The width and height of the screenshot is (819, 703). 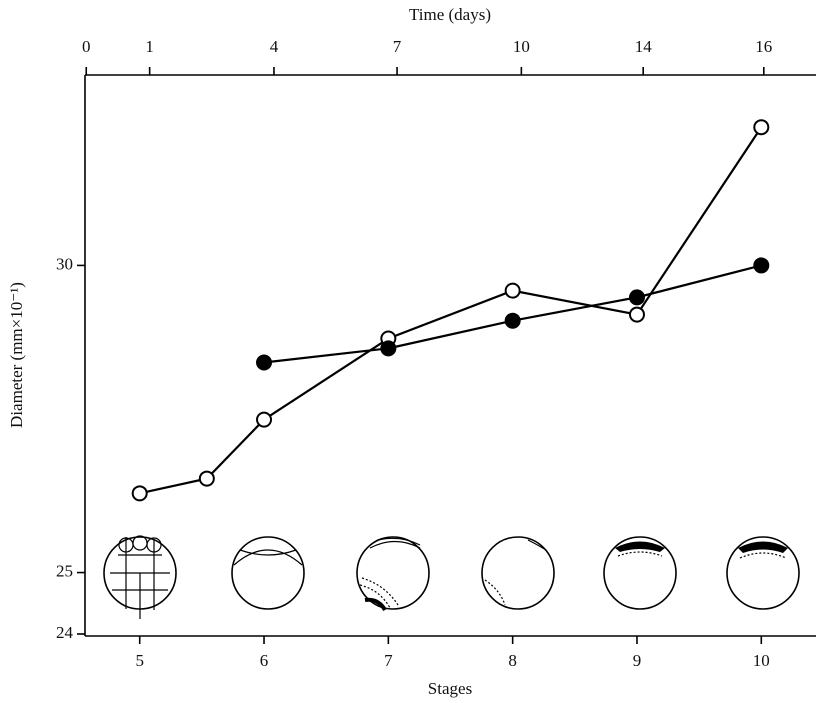 What do you see at coordinates (16, 355) in the screenshot?
I see `y-axis-title: Diameter (mm×10⁻¹)` at bounding box center [16, 355].